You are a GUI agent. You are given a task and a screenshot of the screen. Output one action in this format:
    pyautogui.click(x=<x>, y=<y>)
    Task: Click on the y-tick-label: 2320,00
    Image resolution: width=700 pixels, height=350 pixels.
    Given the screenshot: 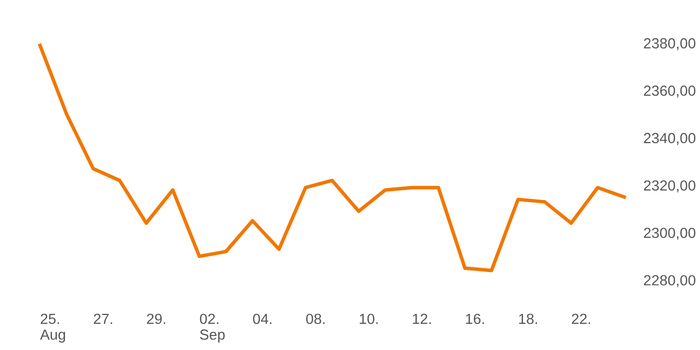 What is the action you would take?
    pyautogui.click(x=670, y=186)
    